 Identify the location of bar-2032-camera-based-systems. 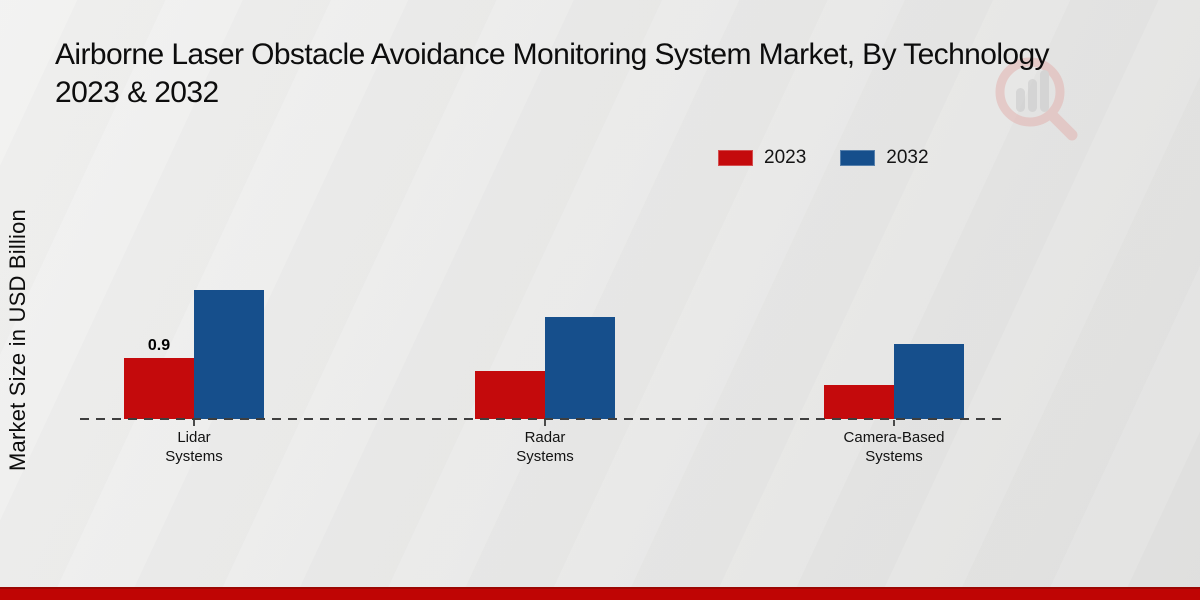
(929, 381).